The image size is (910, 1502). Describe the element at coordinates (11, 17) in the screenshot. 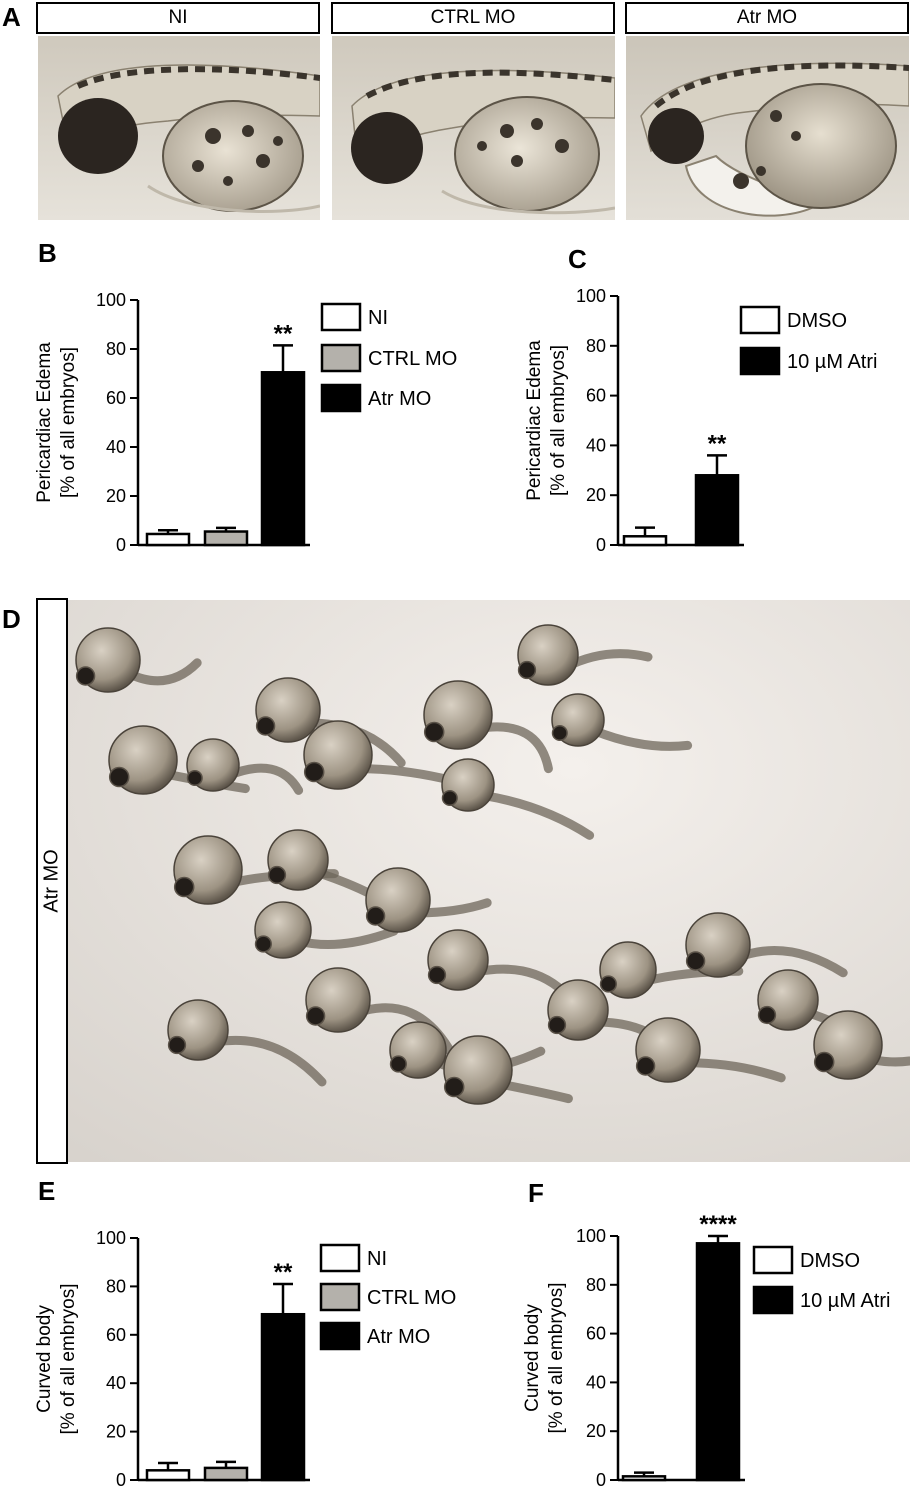

I see `panel-letter-a: A` at that location.